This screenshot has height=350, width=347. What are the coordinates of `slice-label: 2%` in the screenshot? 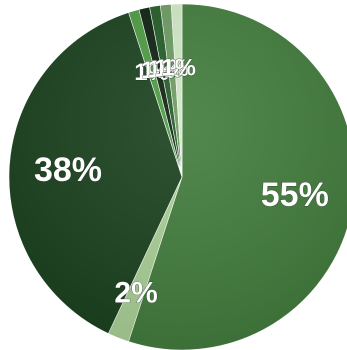 It's located at (135, 292).